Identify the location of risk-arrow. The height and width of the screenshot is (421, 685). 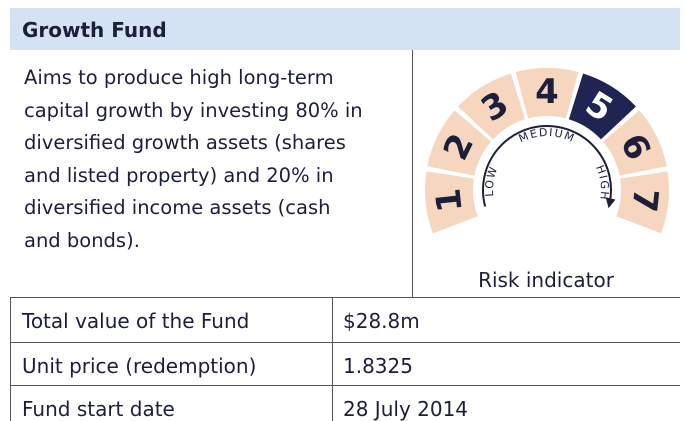
(549, 167).